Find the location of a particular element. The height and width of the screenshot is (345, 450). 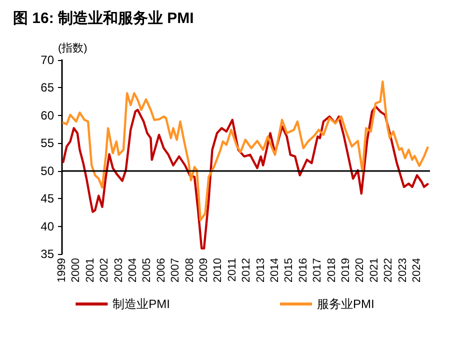

x-tick-label: 1999 is located at coordinates (62, 270).